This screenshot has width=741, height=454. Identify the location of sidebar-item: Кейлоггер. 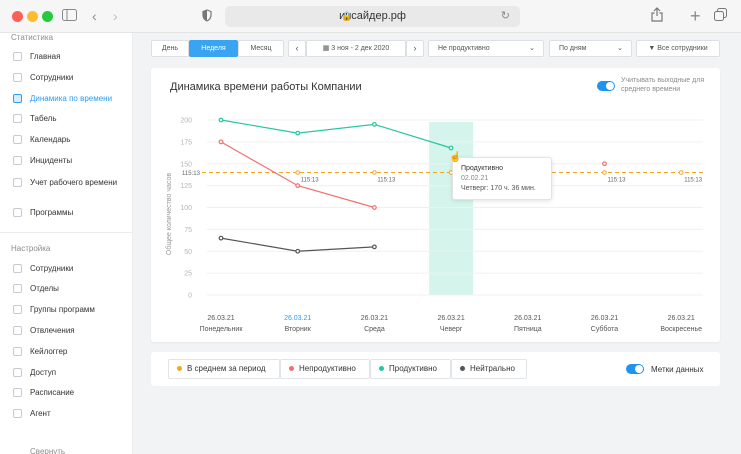
(66, 352).